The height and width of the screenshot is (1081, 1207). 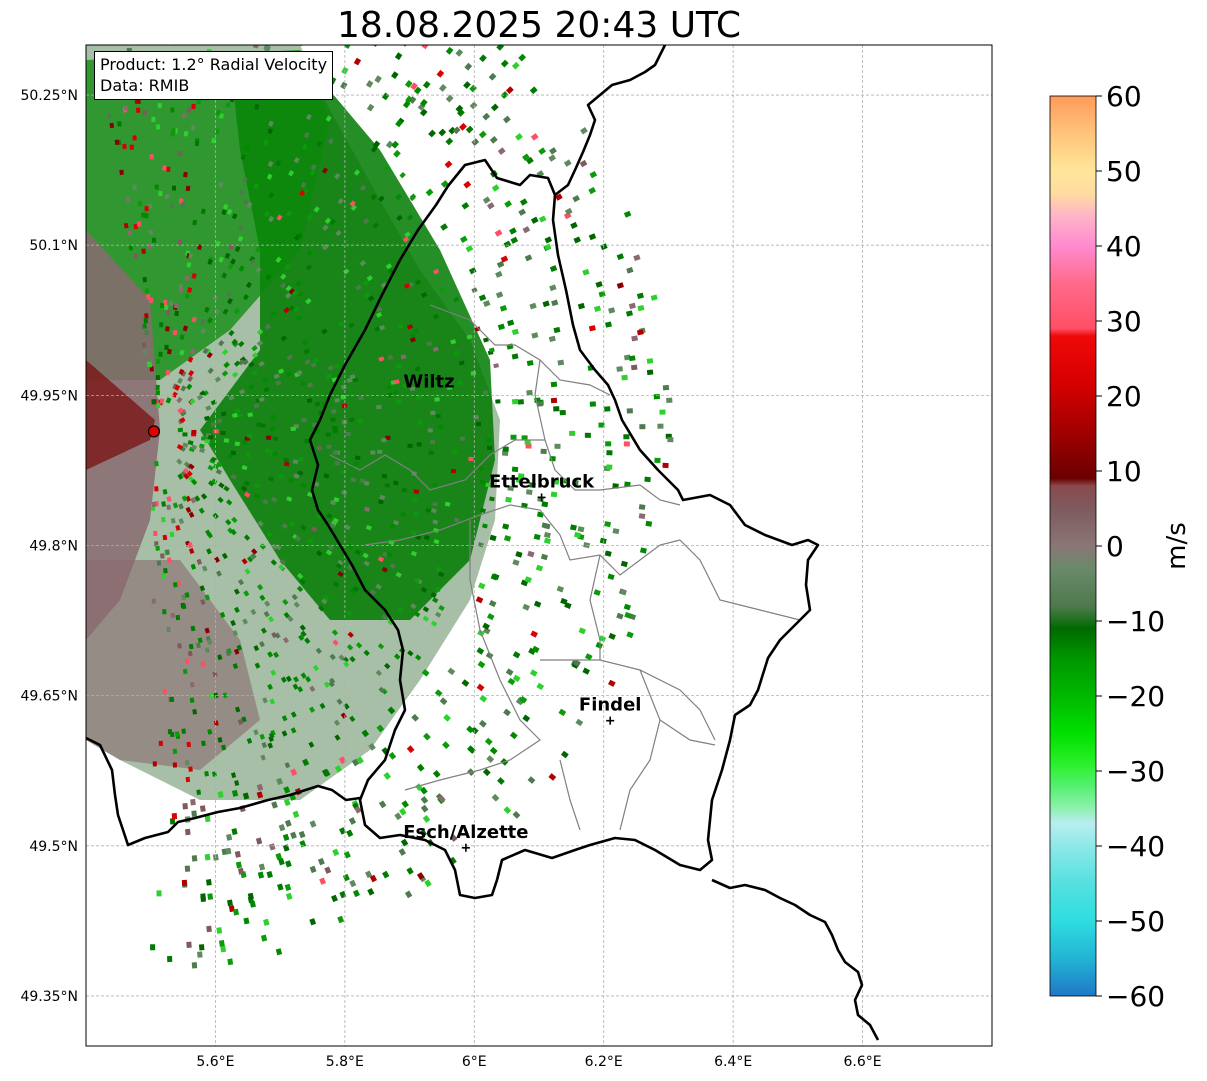 I want to click on colorbar-tick-label: 30, so click(x=1124, y=321).